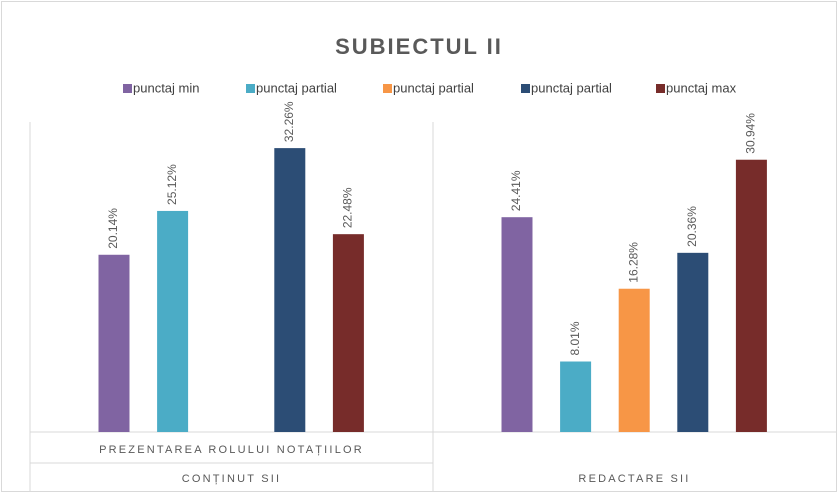  Describe the element at coordinates (516, 190) in the screenshot. I see `value-label: 24.41%` at that location.